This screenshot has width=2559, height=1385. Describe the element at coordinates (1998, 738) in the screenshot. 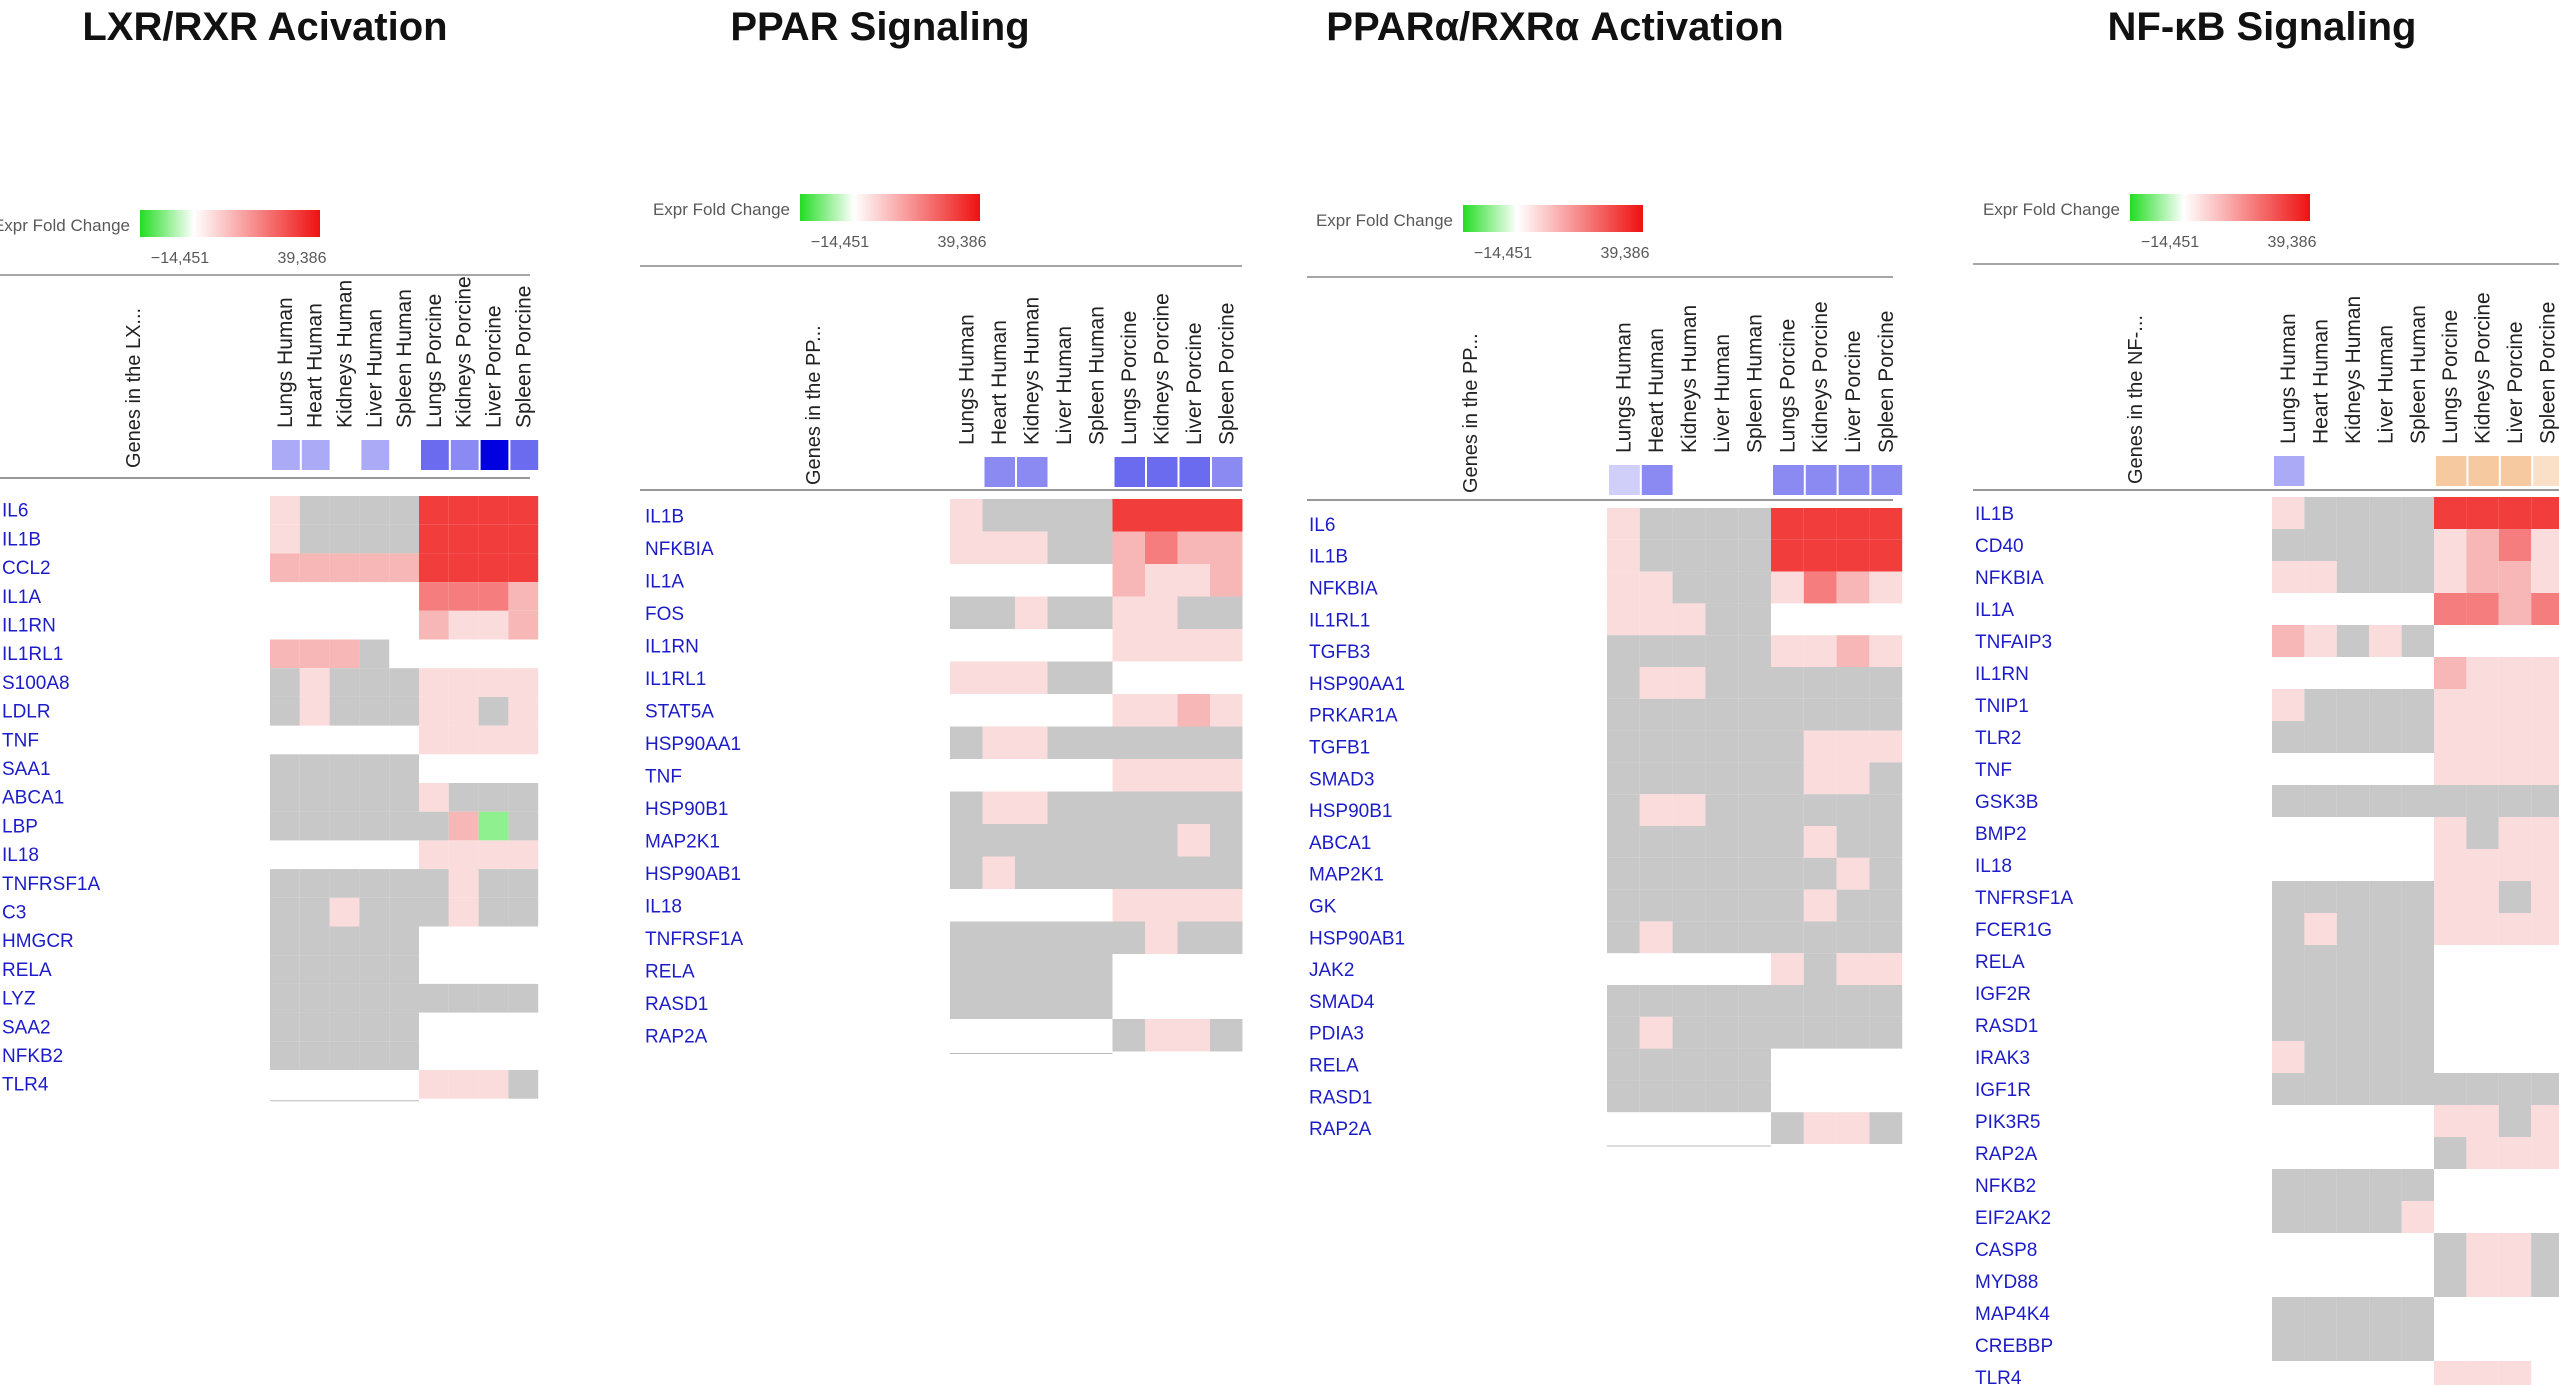

I see `gene-label: TLR2` at that location.